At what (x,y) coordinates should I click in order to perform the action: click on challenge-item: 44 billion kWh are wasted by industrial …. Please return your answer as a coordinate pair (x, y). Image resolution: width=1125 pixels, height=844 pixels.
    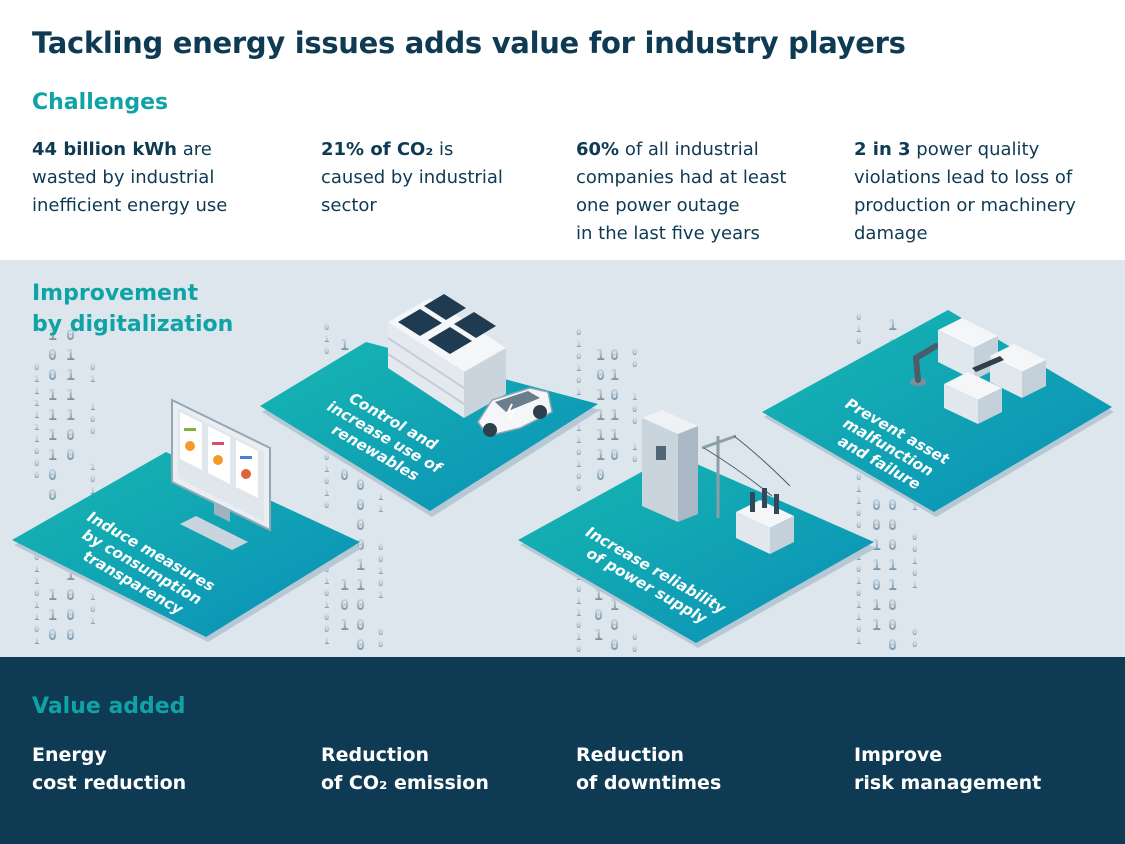
    Looking at the image, I should click on (167, 178).